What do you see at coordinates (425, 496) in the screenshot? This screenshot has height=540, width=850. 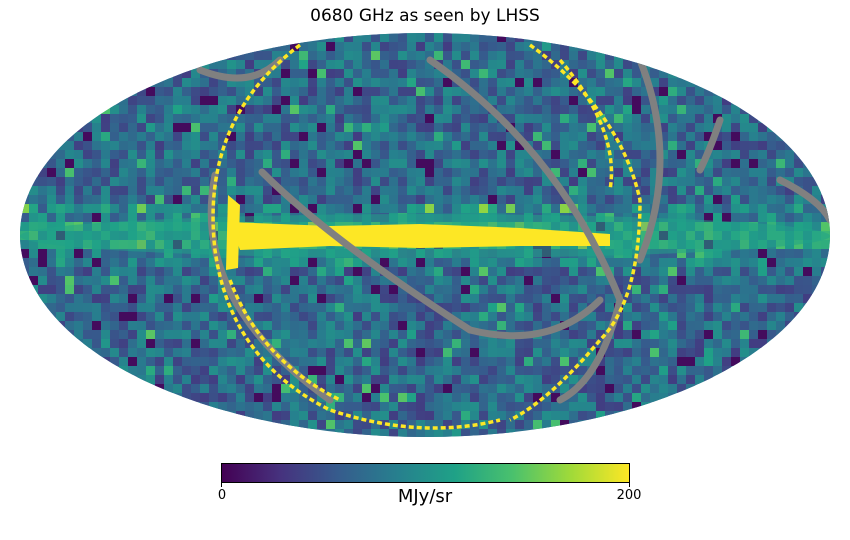 I see `colorbar-label: MJy/sr` at bounding box center [425, 496].